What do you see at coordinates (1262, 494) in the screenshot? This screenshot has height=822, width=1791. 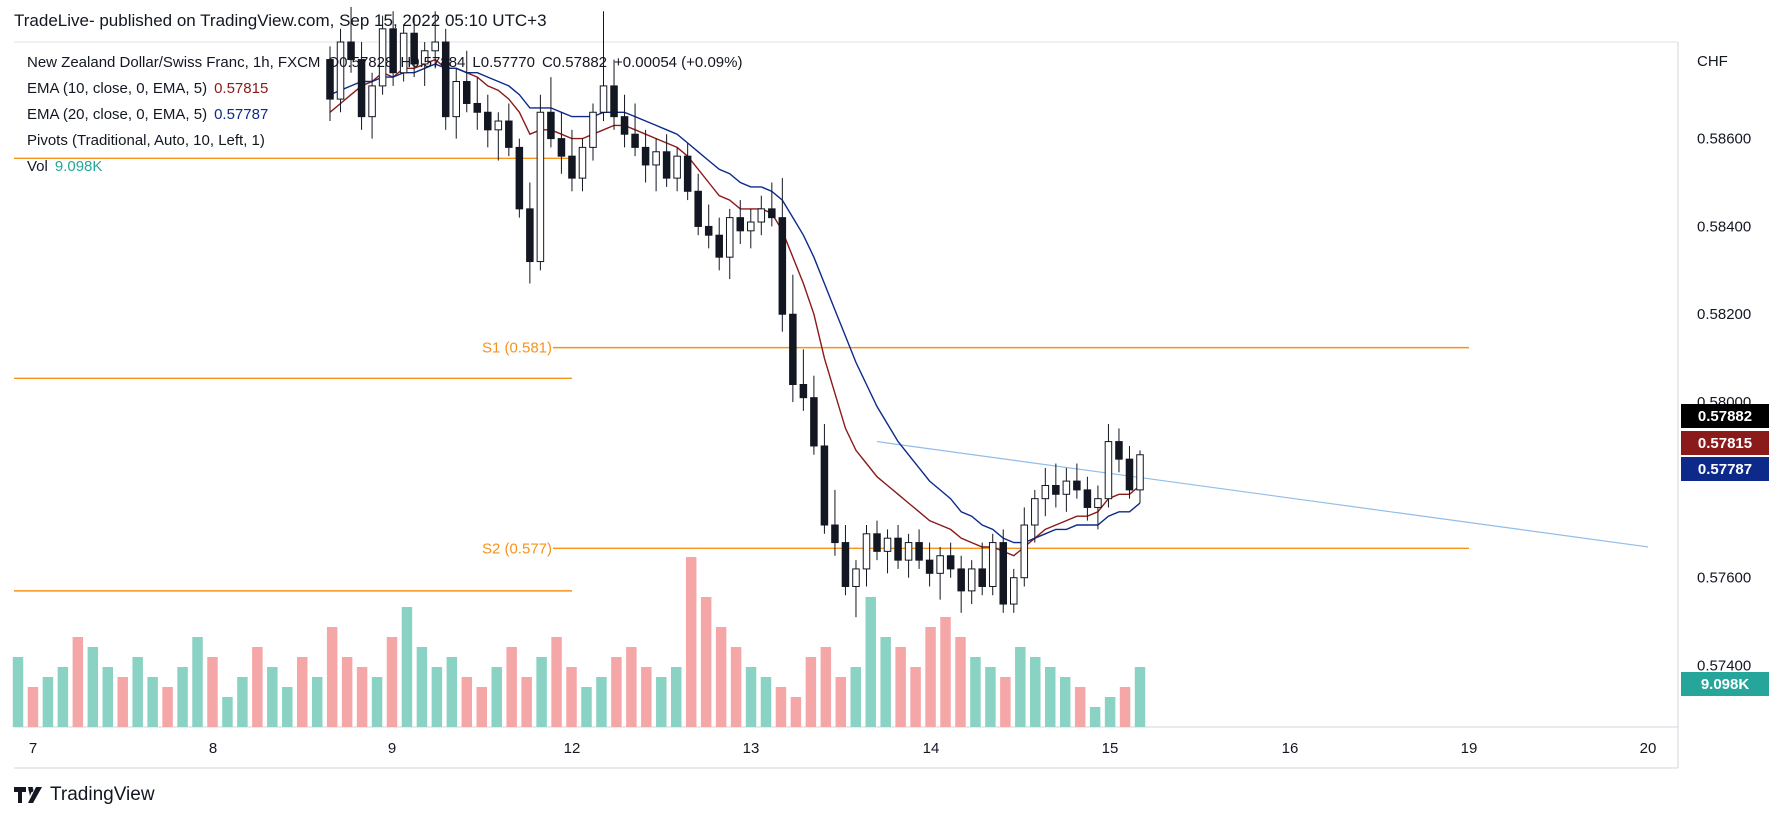 I see `trendline-line` at bounding box center [1262, 494].